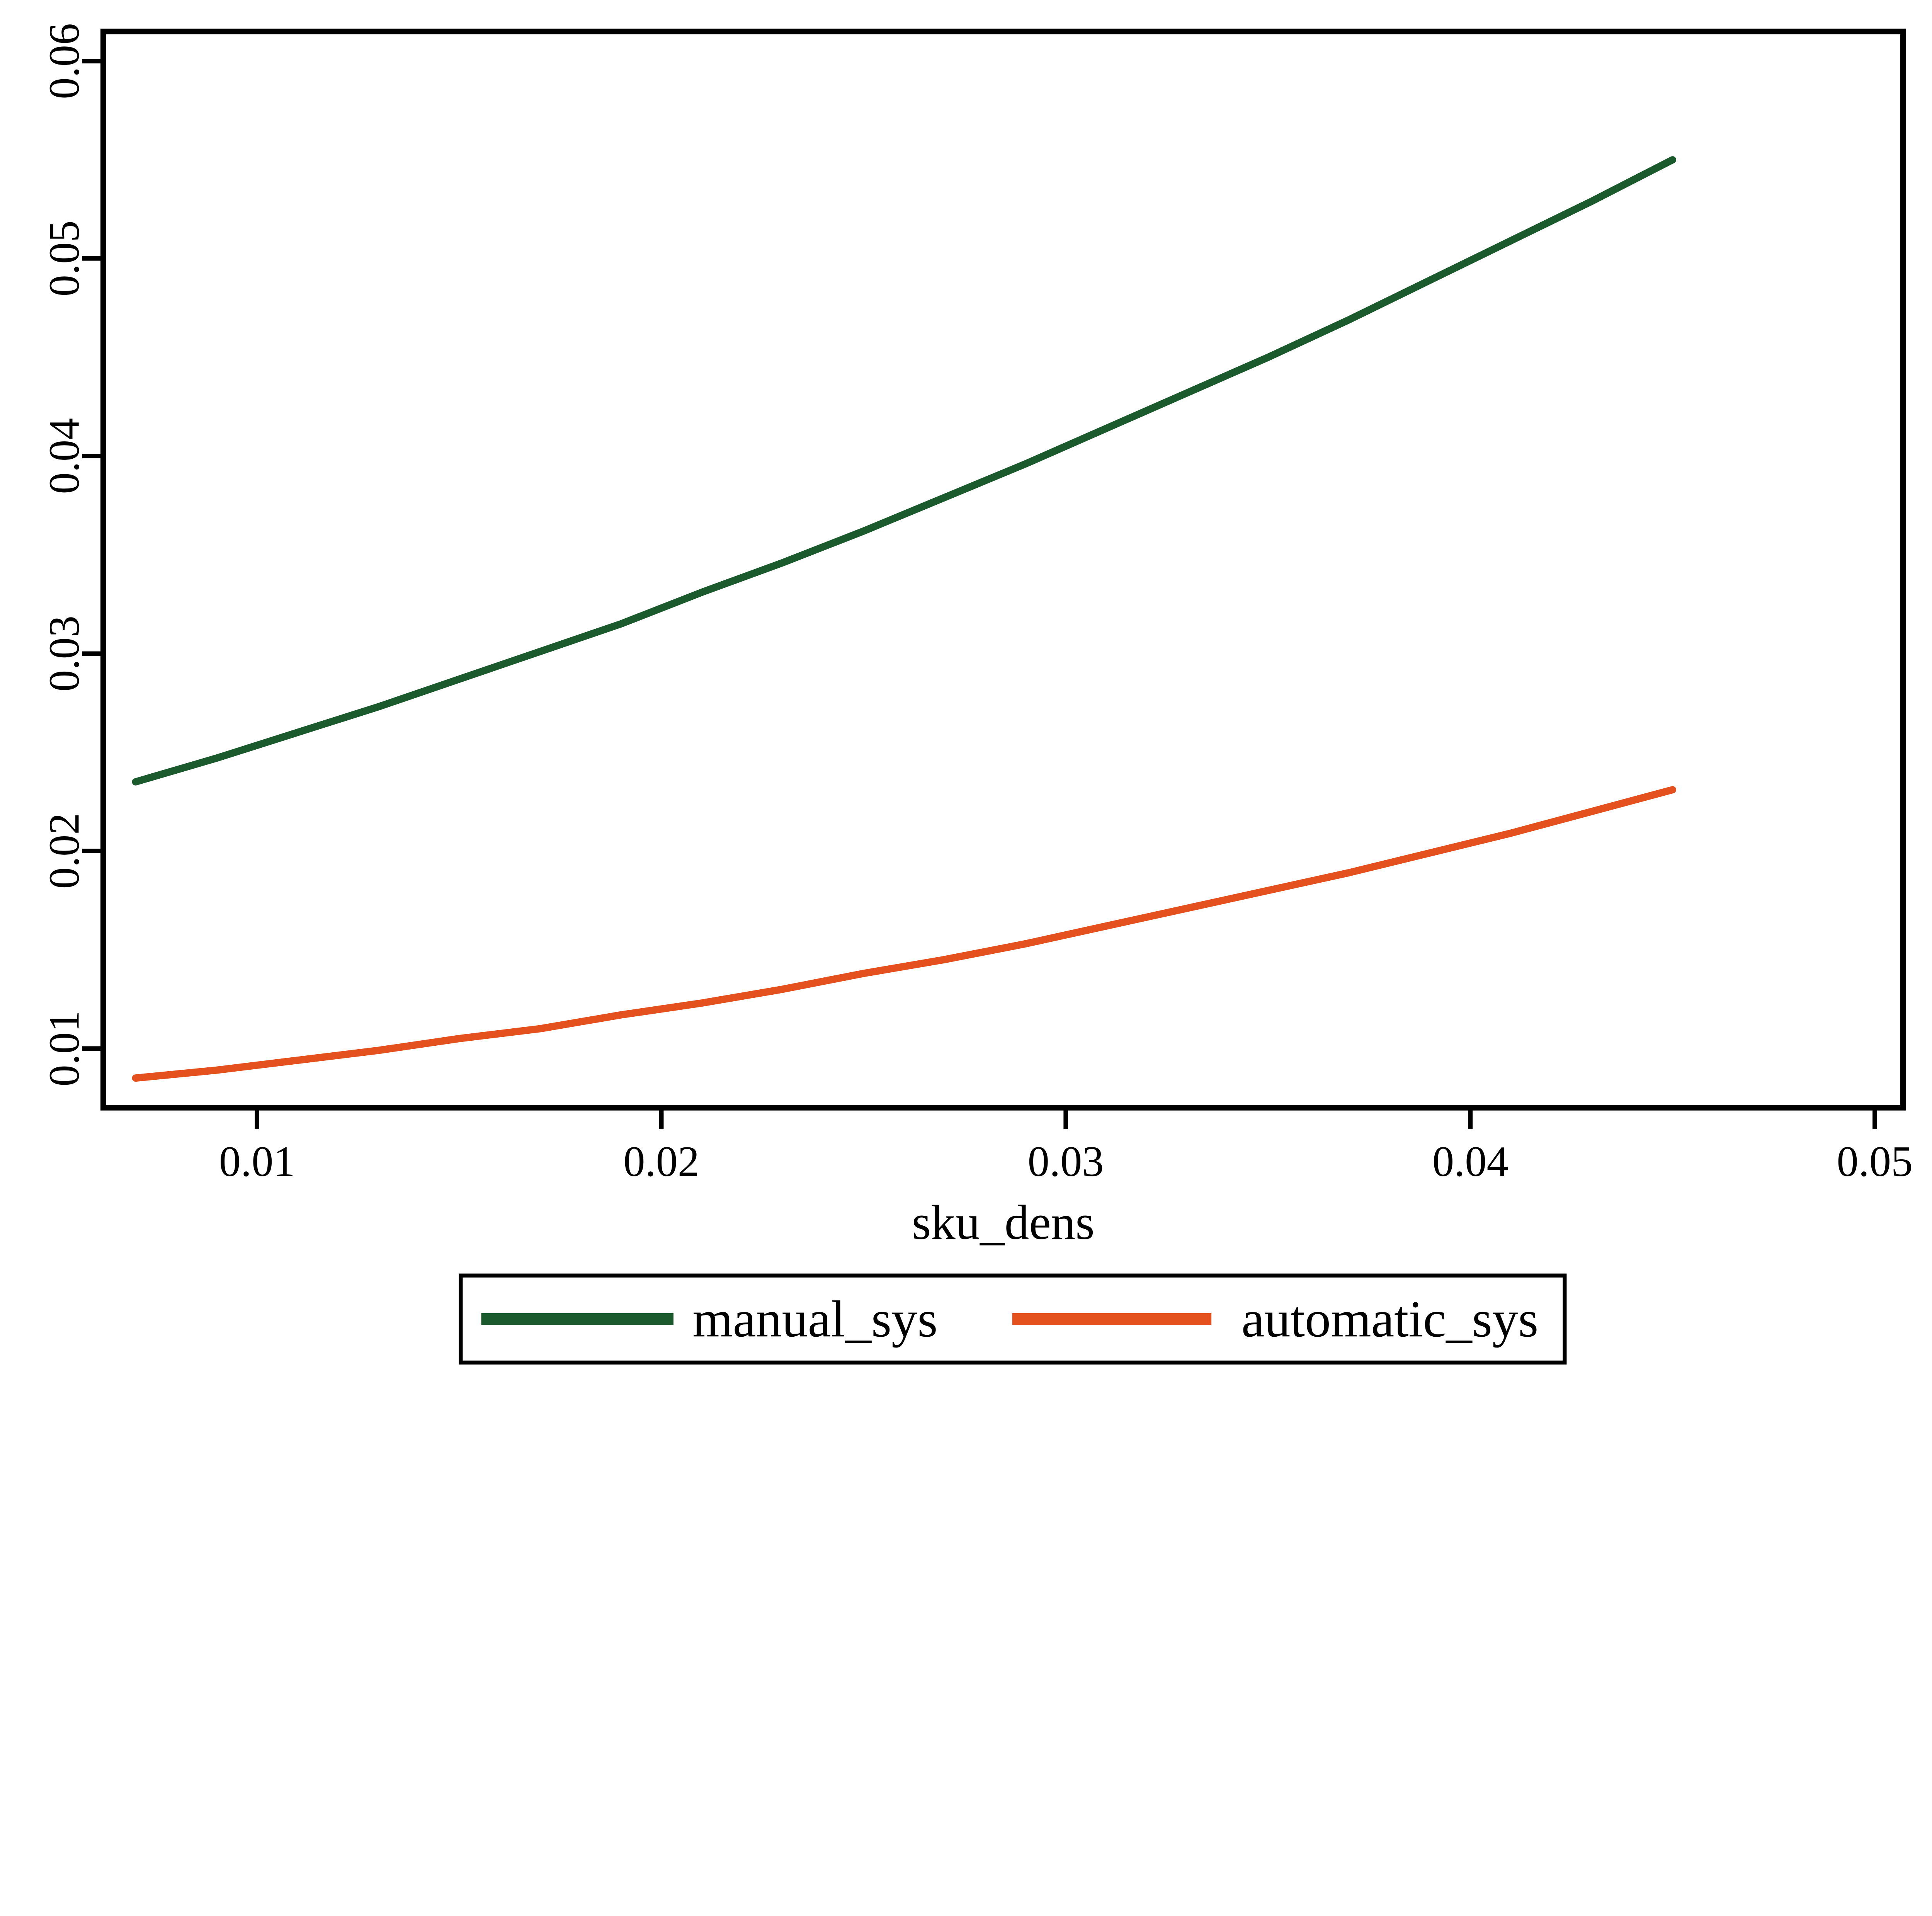  Describe the element at coordinates (1875, 1162) in the screenshot. I see `x-tick-label: 0.05` at that location.